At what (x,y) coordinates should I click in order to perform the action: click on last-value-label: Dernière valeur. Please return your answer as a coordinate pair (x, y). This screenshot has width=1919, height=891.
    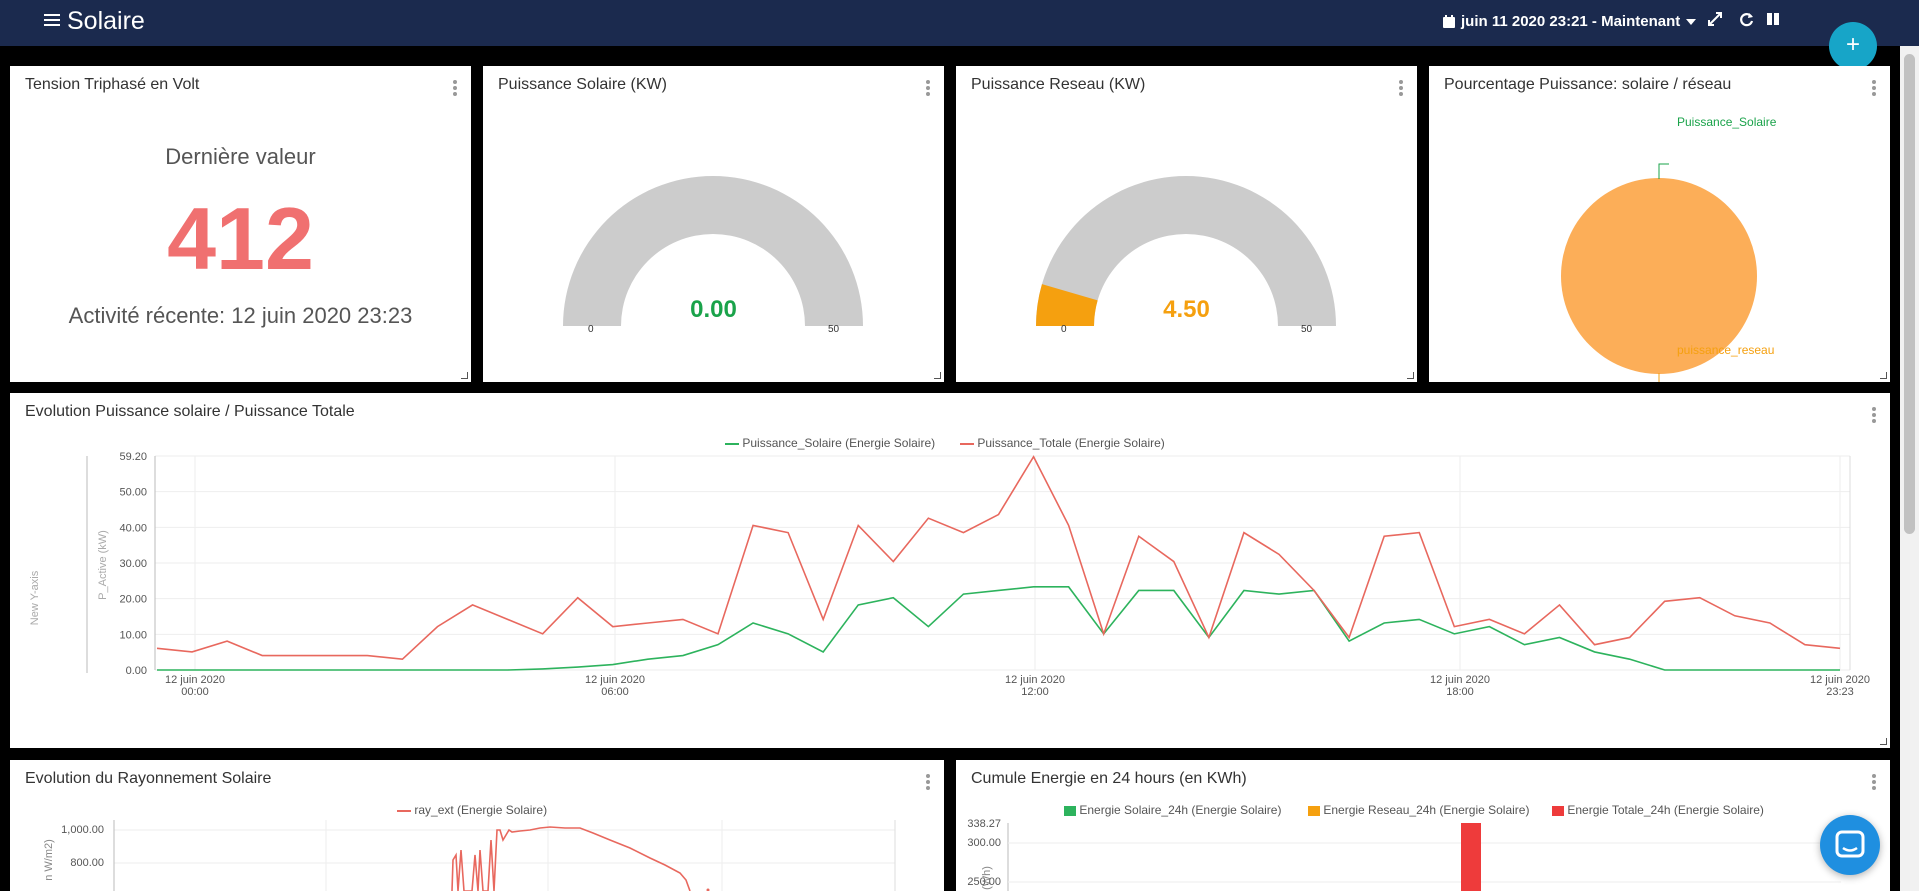
    Looking at the image, I should click on (240, 156).